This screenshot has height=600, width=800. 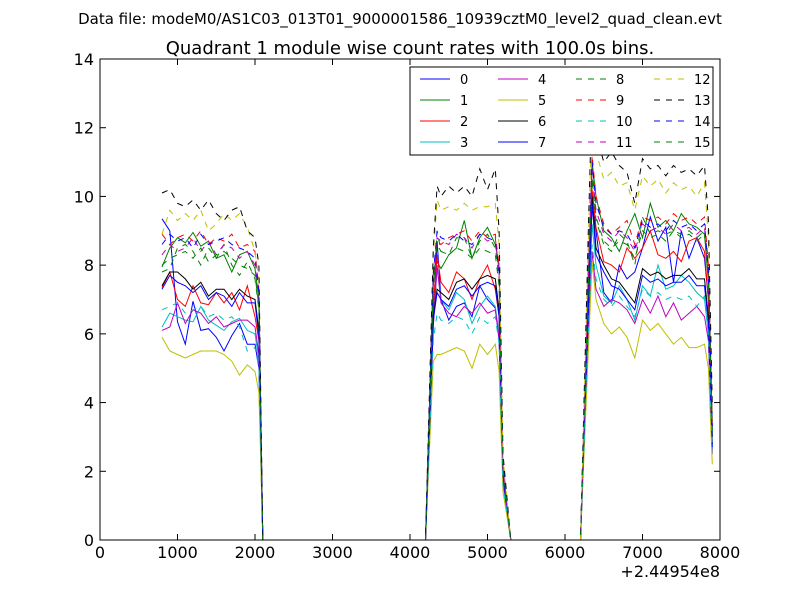 I want to click on x-tick-label: 4000, so click(x=410, y=552).